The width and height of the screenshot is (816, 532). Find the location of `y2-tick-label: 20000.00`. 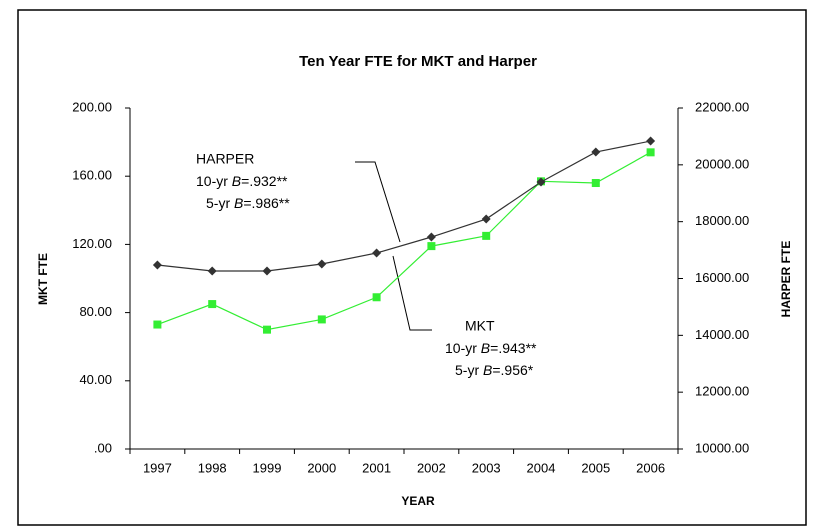

y2-tick-label: 20000.00 is located at coordinates (722, 163).